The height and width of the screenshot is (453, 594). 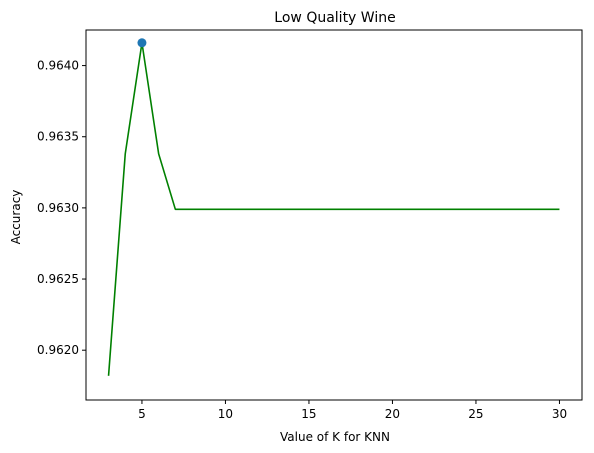 What do you see at coordinates (58, 66) in the screenshot?
I see `y-tick-label: 0.9640` at bounding box center [58, 66].